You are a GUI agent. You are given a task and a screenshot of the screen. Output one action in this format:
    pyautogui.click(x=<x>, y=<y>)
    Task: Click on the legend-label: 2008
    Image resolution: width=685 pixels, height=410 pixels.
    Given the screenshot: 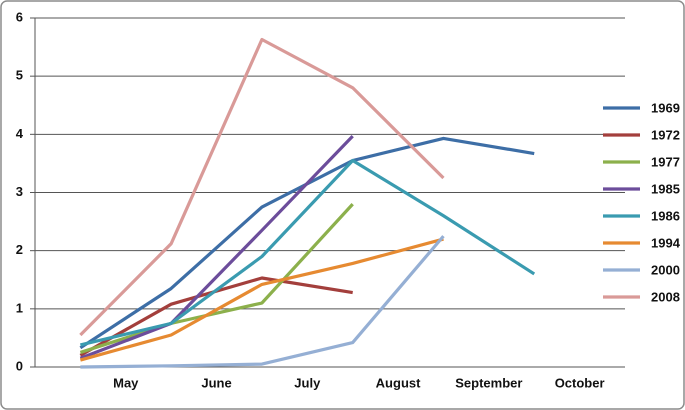 What is the action you would take?
    pyautogui.click(x=665, y=296)
    